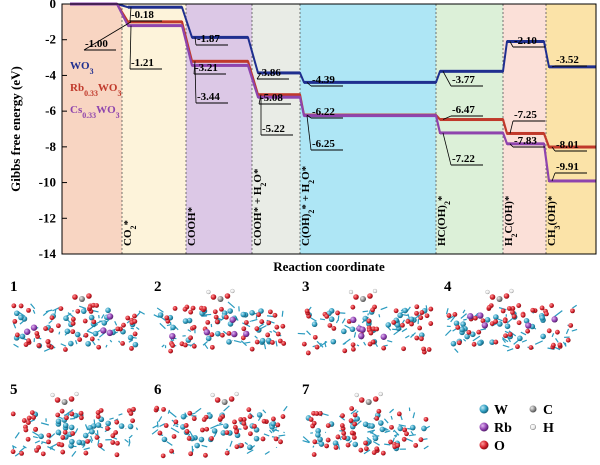  Describe the element at coordinates (525, 41) in the screenshot. I see `value-label: -2.10` at that location.